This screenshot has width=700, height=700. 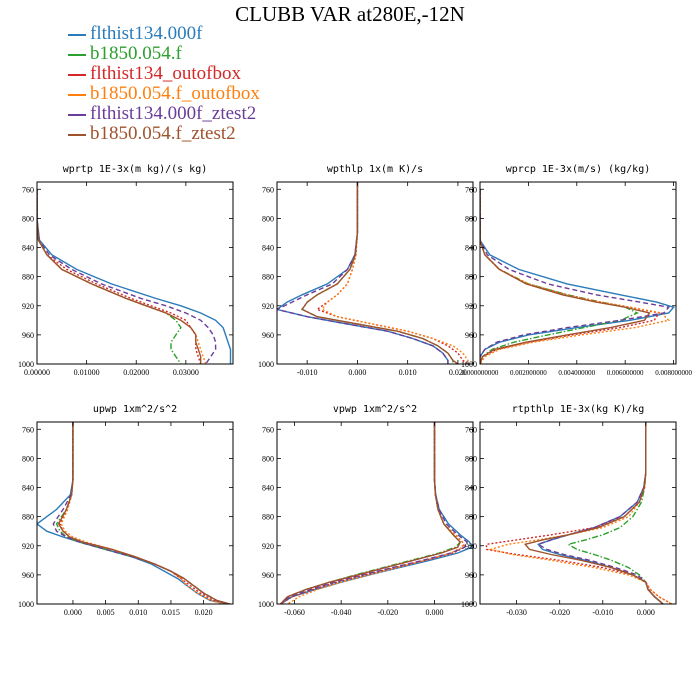 What do you see at coordinates (294, 612) in the screenshot?
I see `x-tick-label: -0.060` at bounding box center [294, 612].